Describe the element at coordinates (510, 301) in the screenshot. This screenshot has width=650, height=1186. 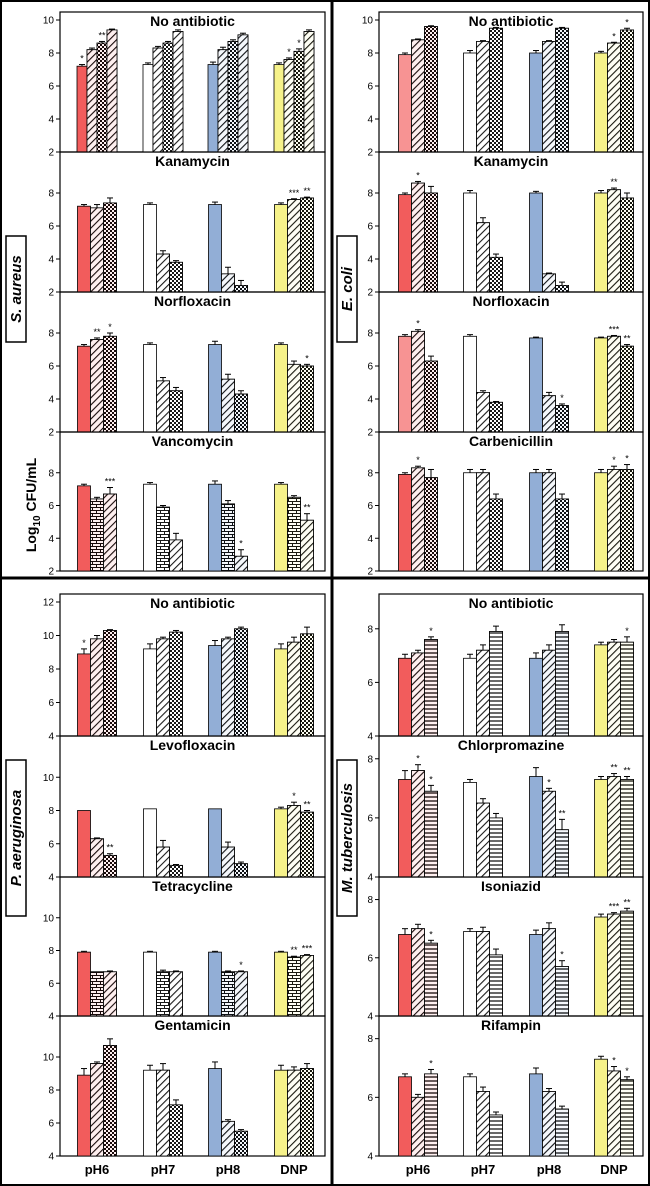
I see `panel-title: Norfloxacin` at that location.